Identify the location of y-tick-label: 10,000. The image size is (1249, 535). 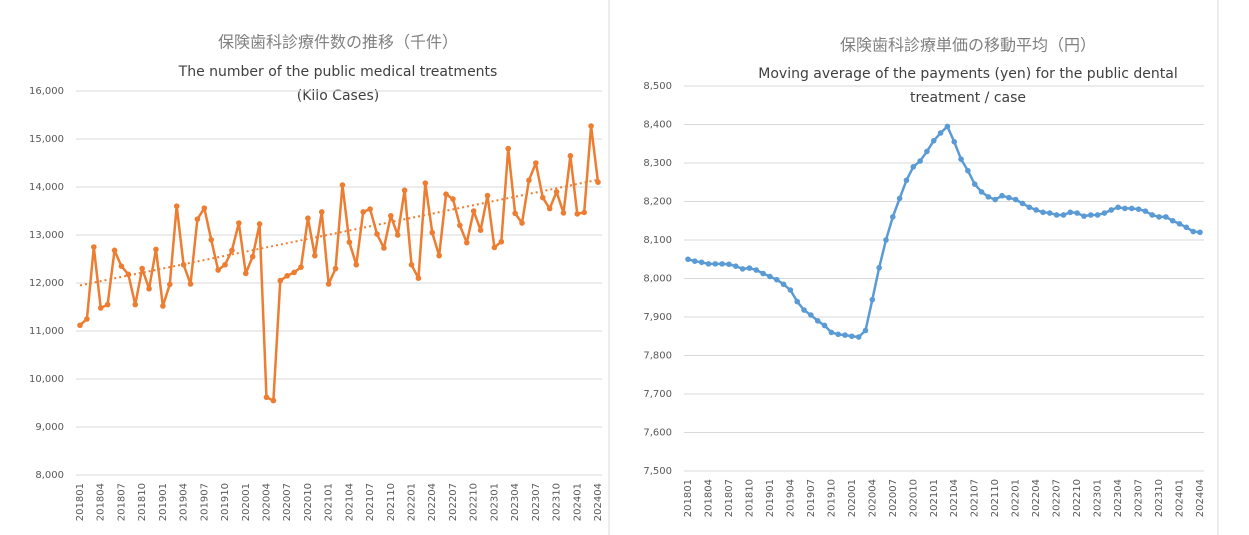
(46, 379).